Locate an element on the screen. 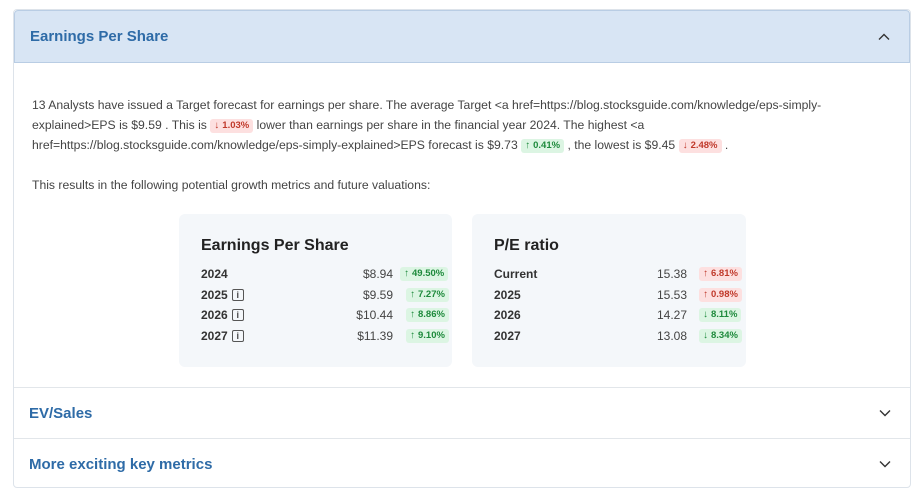  eps-section-title: Earnings Per Share is located at coordinates (99, 36).